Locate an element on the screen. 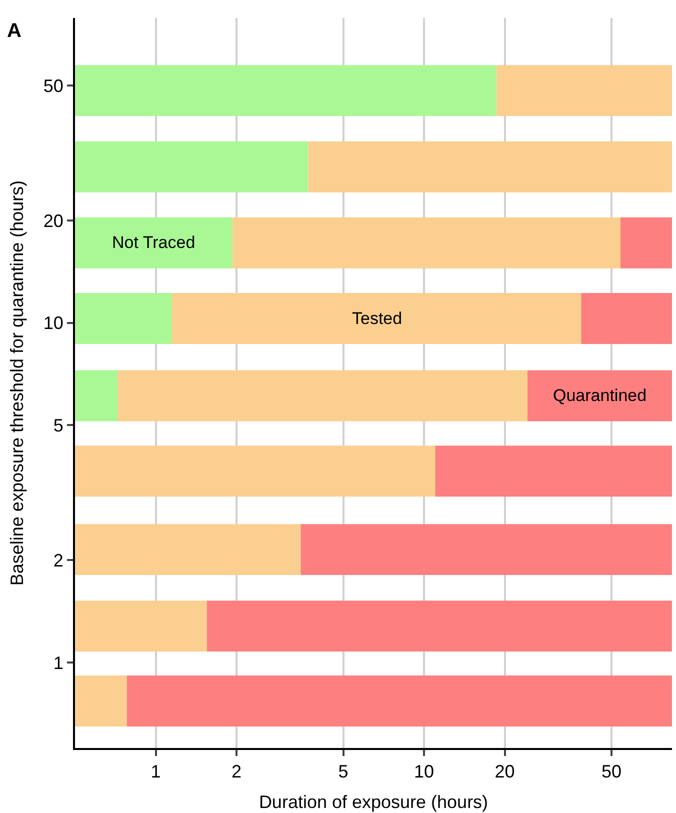 The width and height of the screenshot is (676, 813). y-tick-label: 2 is located at coordinates (58, 560).